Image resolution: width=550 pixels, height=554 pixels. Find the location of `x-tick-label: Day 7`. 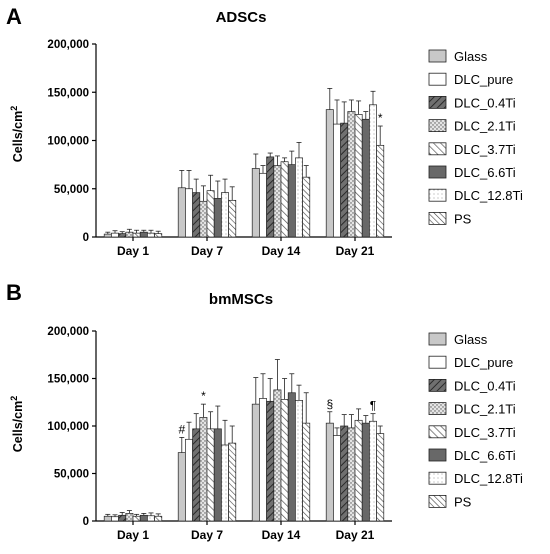

x-tick-label: Day 7 is located at coordinates (207, 251).